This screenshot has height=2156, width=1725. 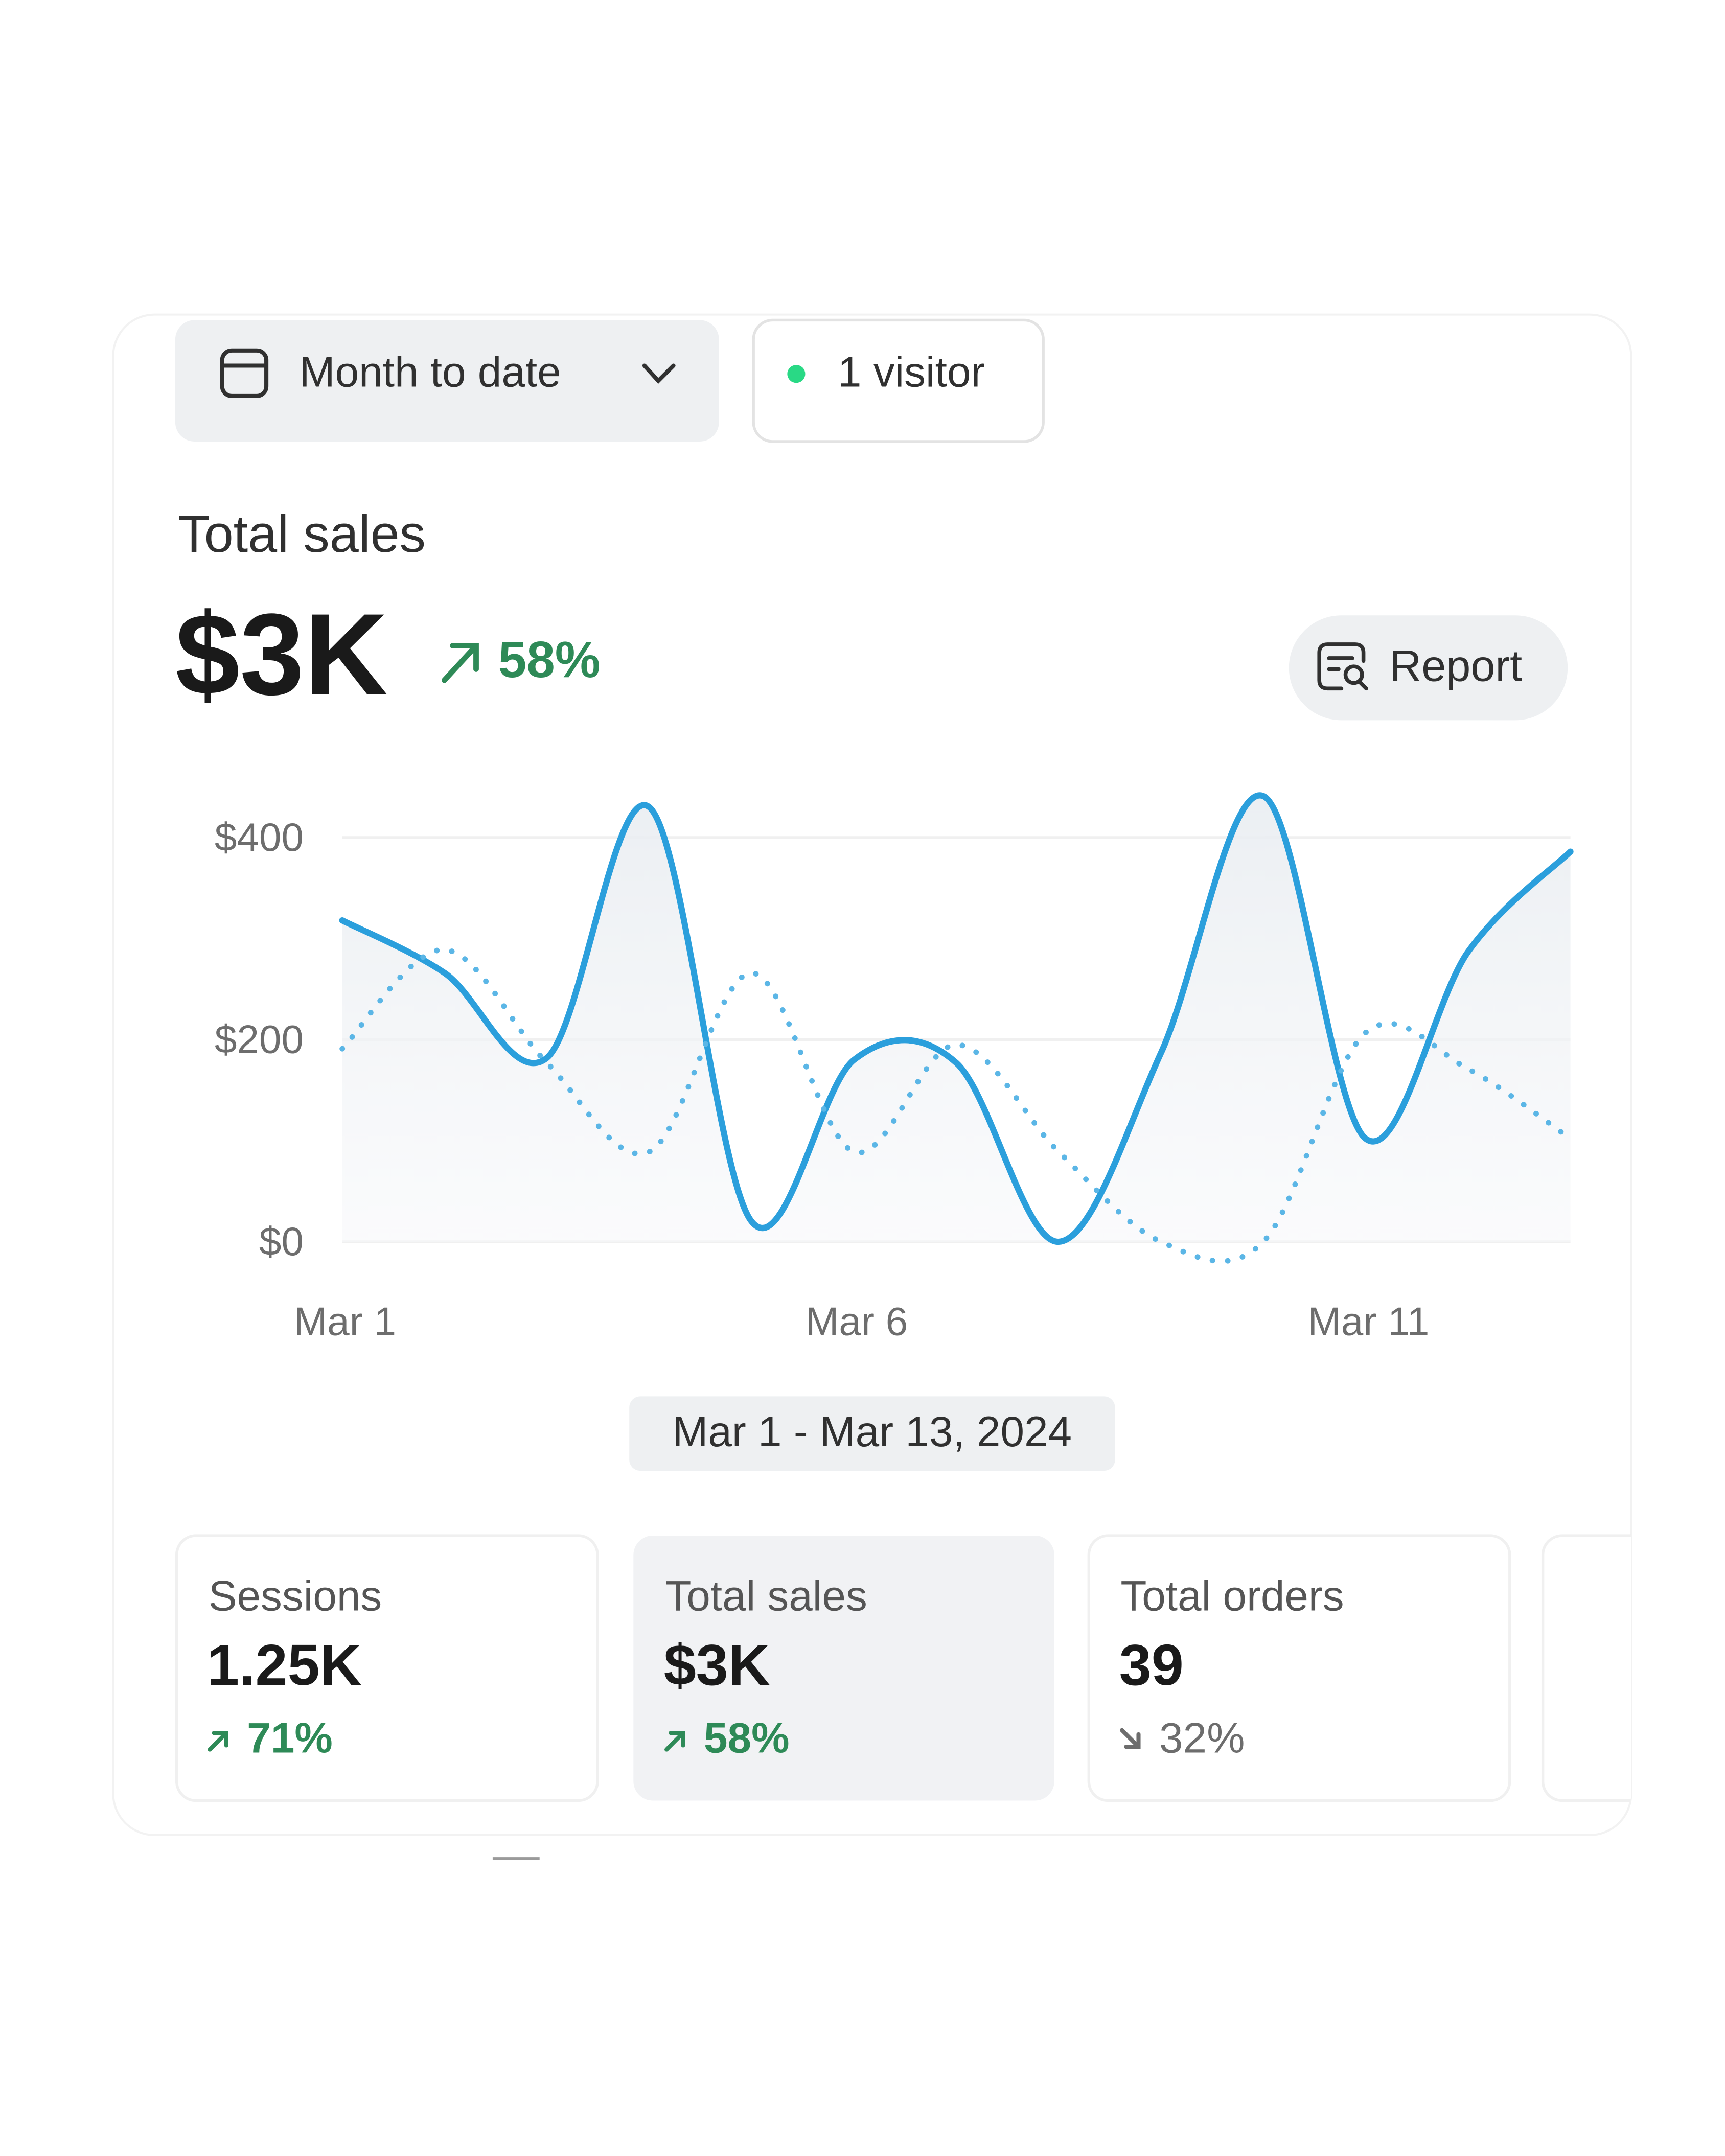 I want to click on visitor-bg, so click(x=898, y=380).